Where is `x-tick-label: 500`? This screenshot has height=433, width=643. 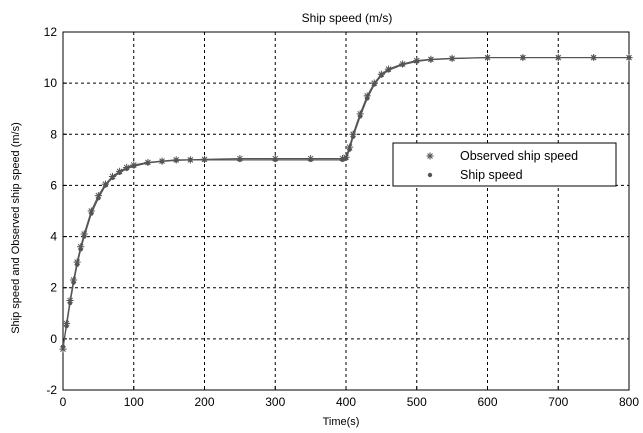
x-tick-label: 500 is located at coordinates (417, 402).